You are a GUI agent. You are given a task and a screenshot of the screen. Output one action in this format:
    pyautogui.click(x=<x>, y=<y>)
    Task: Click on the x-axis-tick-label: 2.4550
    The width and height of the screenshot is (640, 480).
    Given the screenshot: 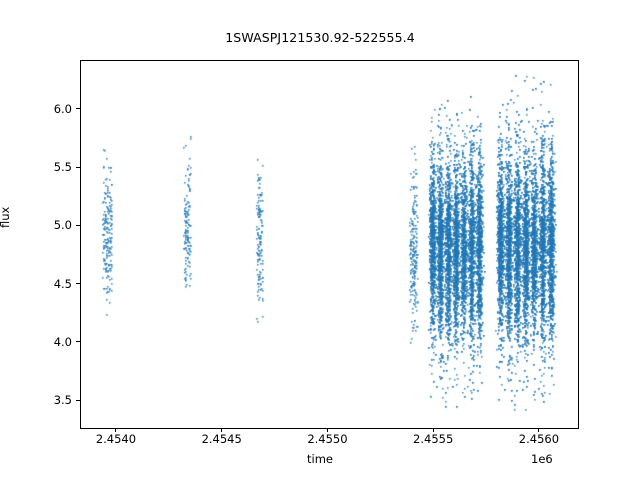 What is the action you would take?
    pyautogui.click(x=327, y=439)
    